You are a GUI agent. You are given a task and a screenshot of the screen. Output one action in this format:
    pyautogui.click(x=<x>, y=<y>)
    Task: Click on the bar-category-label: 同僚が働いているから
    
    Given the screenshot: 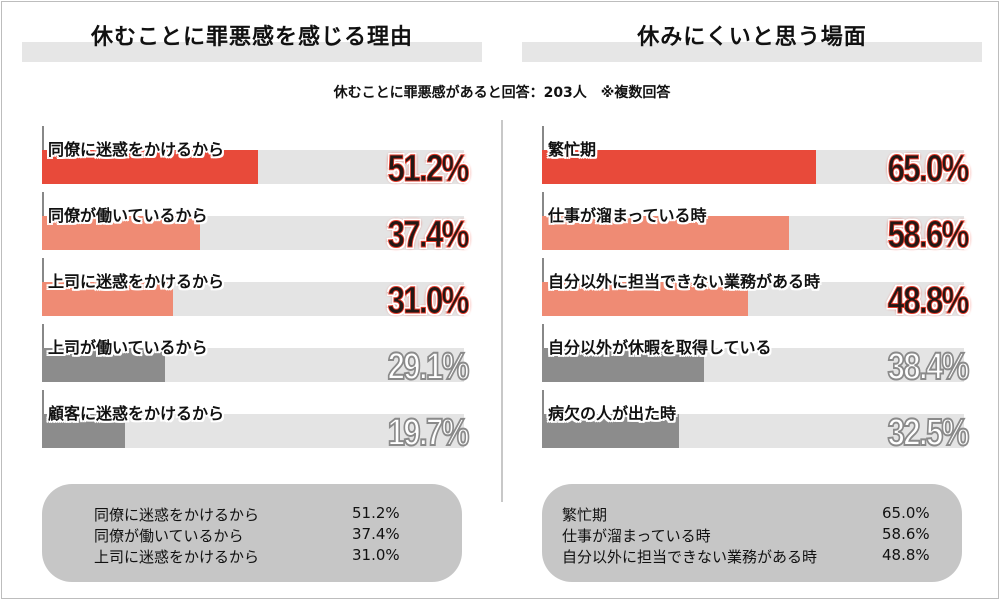 What is the action you would take?
    pyautogui.click(x=128, y=215)
    